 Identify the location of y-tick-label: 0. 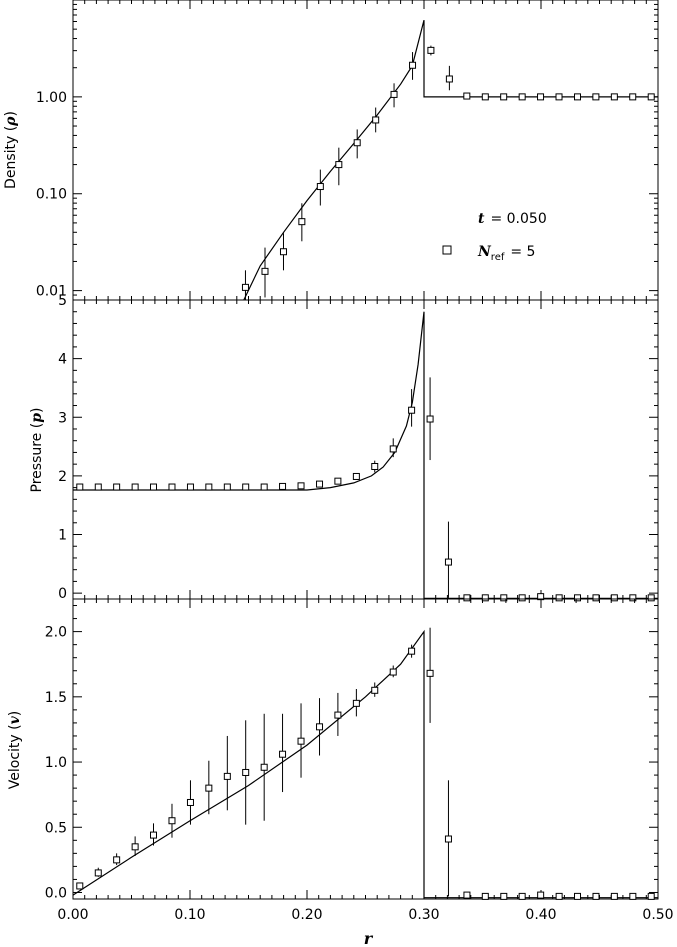
(62, 594).